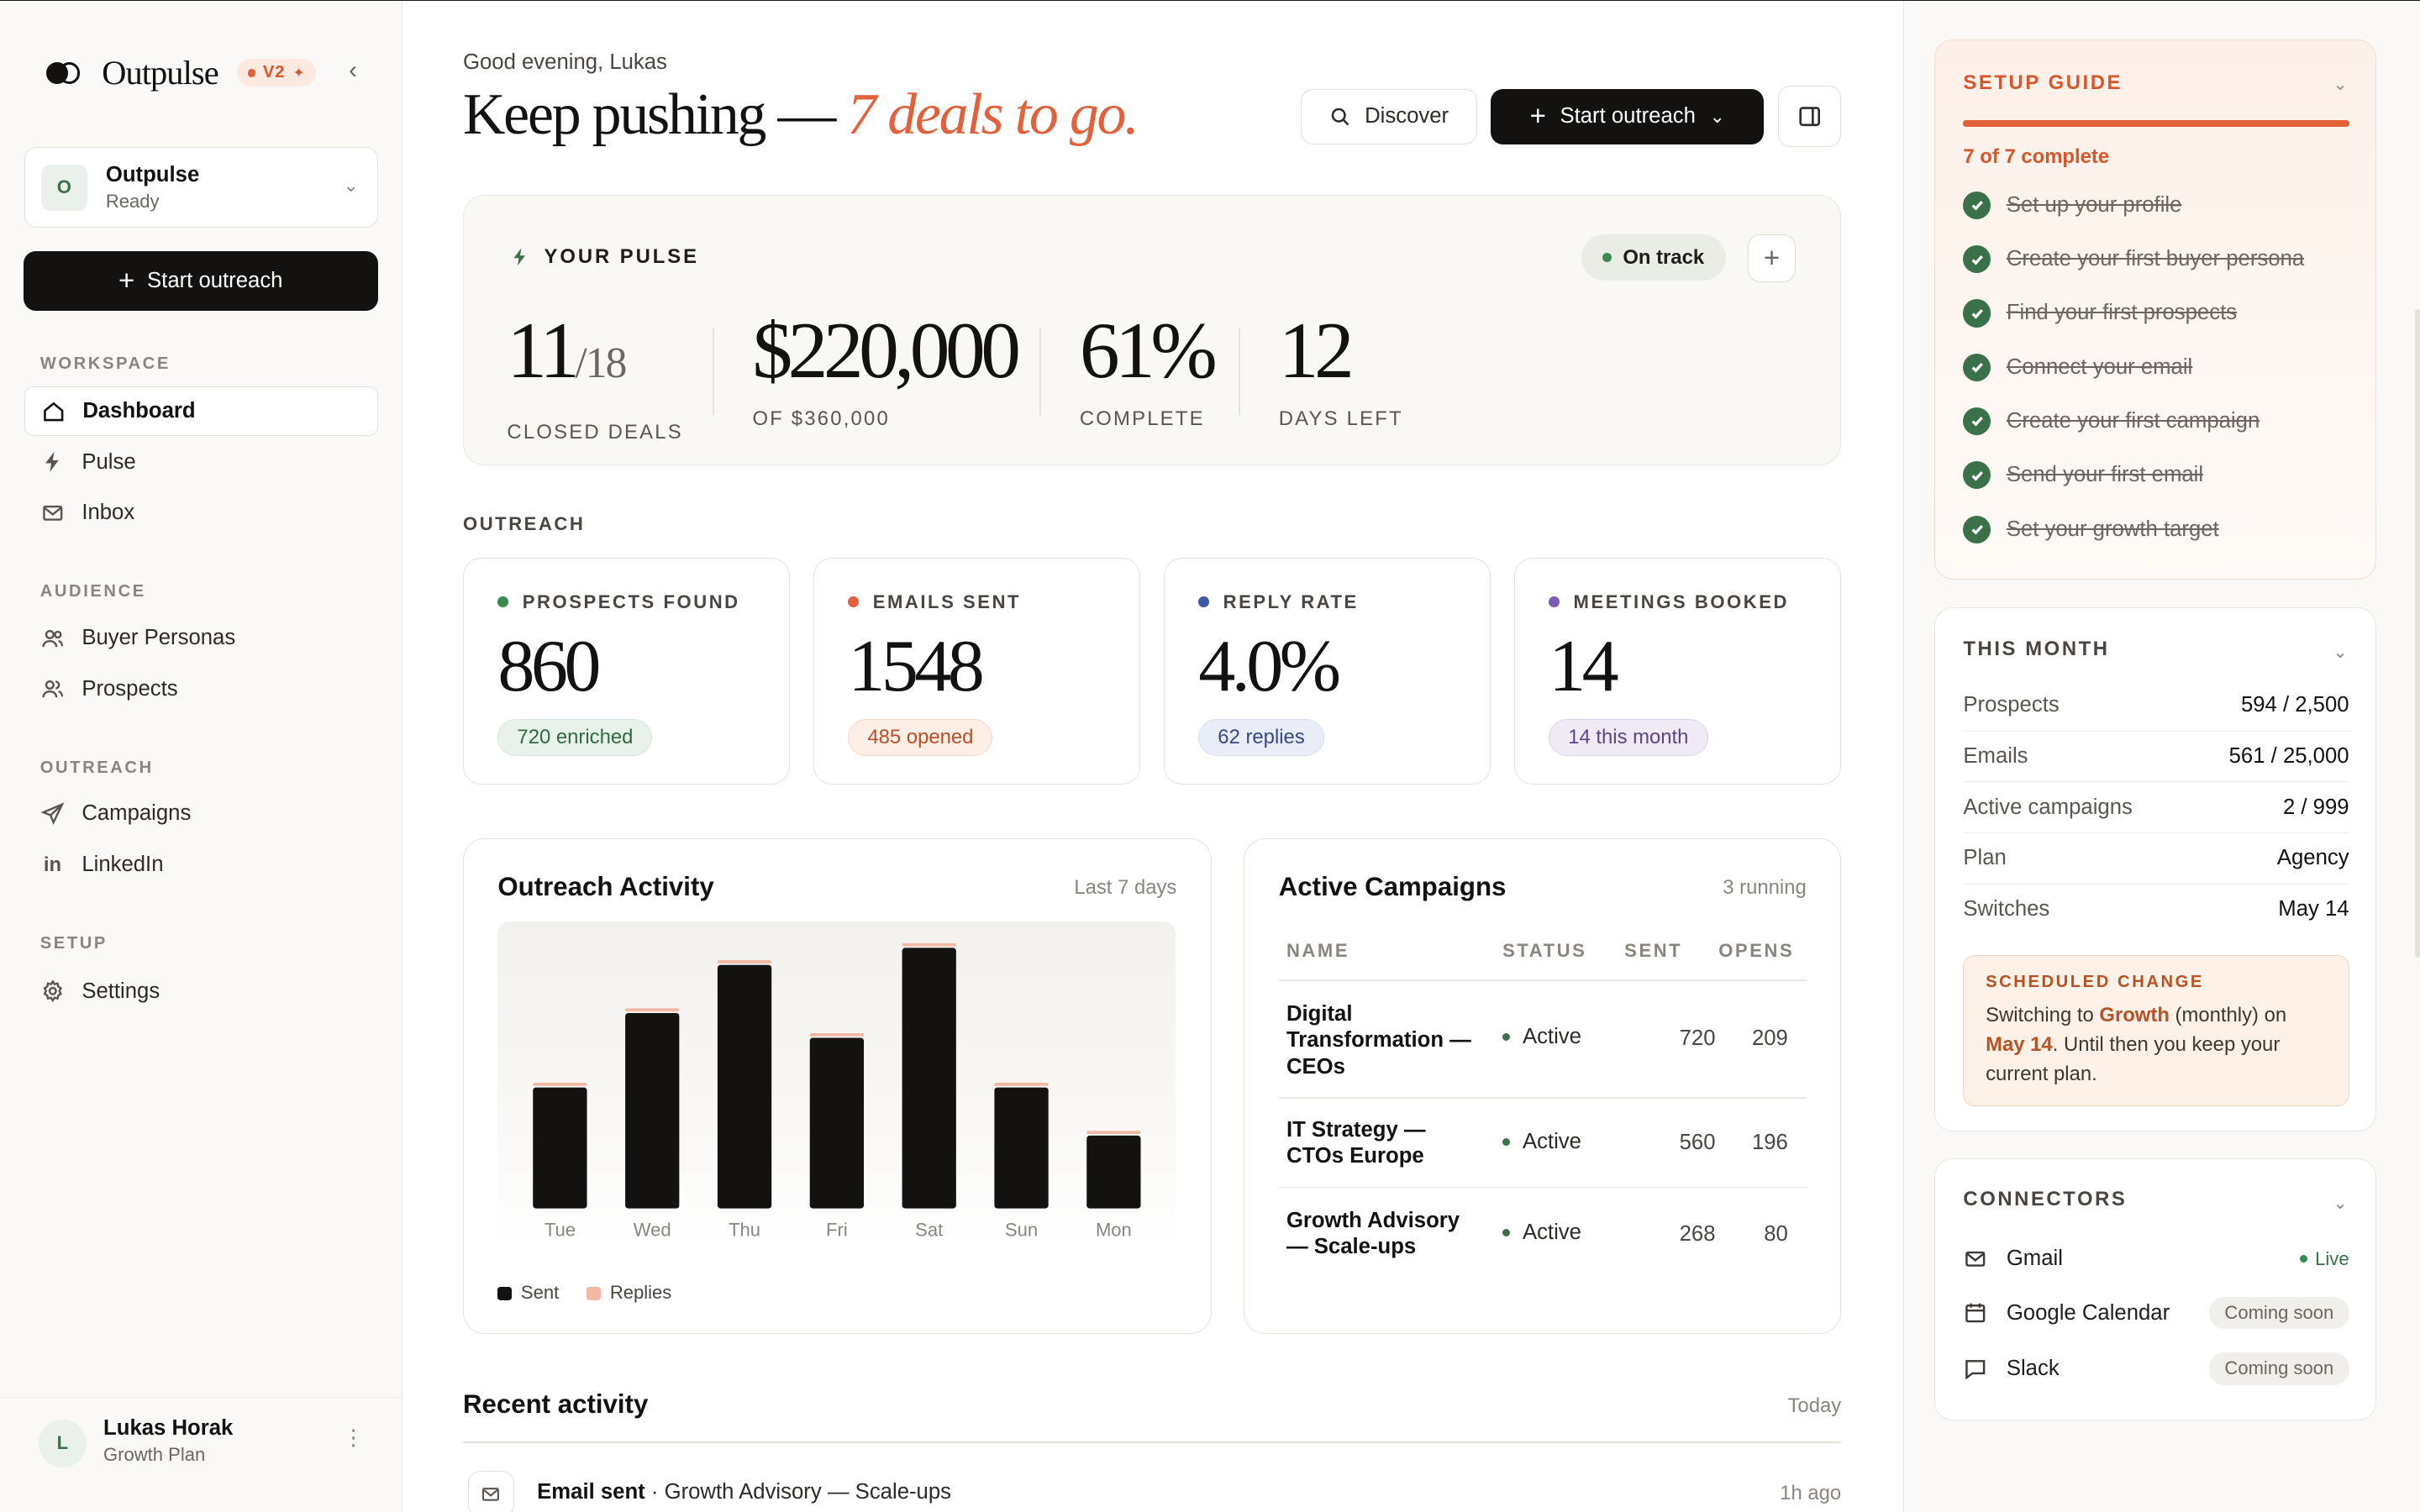  I want to click on chart-range: Last 7 days, so click(1125, 888).